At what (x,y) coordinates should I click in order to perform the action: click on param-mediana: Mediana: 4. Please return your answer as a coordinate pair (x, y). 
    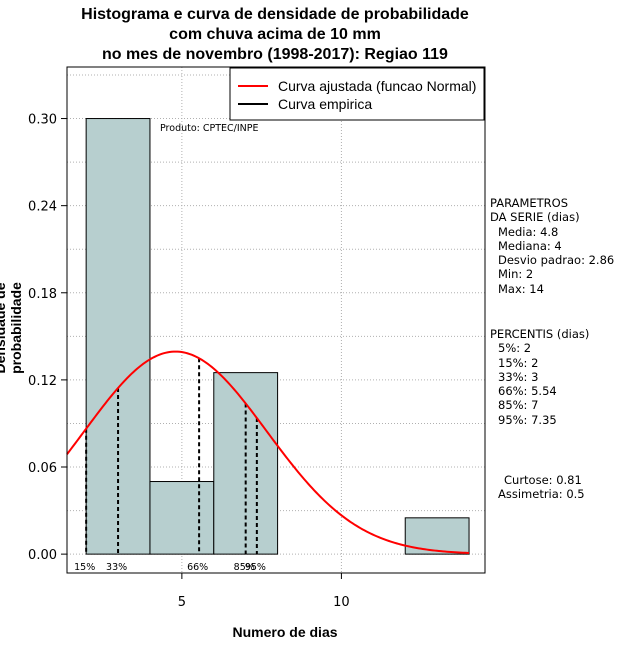
    Looking at the image, I should click on (530, 245).